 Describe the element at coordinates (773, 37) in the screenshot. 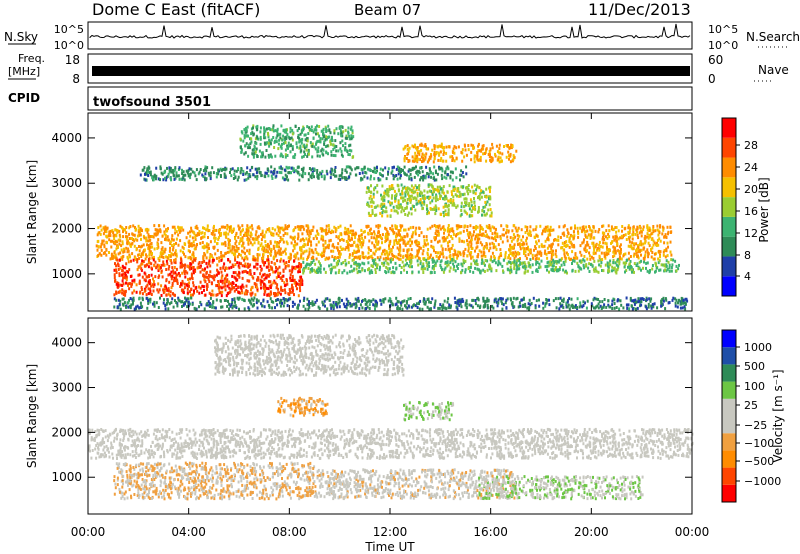

I see `nsearch-label: N.Search` at that location.